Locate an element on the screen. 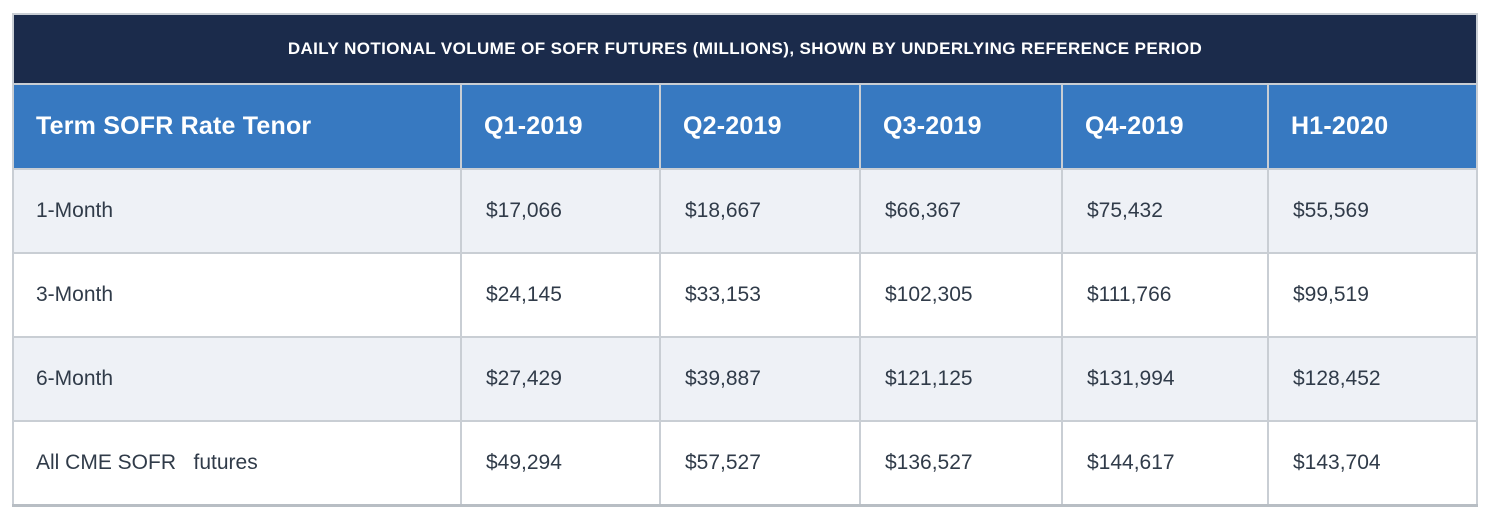  value-cell: $121,125 is located at coordinates (961, 379).